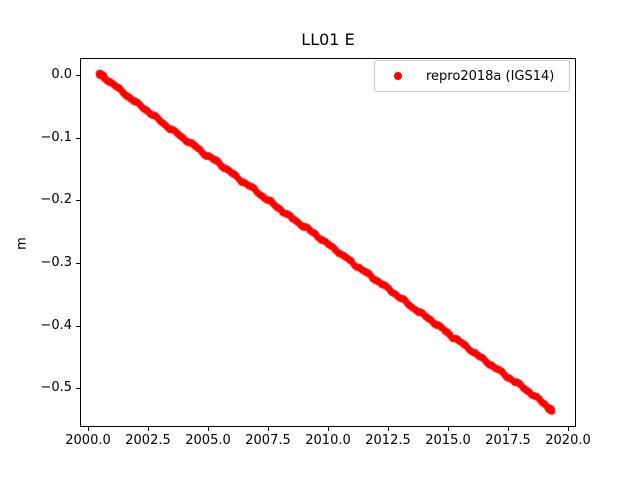 Image resolution: width=640 pixels, height=480 pixels. What do you see at coordinates (88, 440) in the screenshot?
I see `x-tick-label: 2000.0` at bounding box center [88, 440].